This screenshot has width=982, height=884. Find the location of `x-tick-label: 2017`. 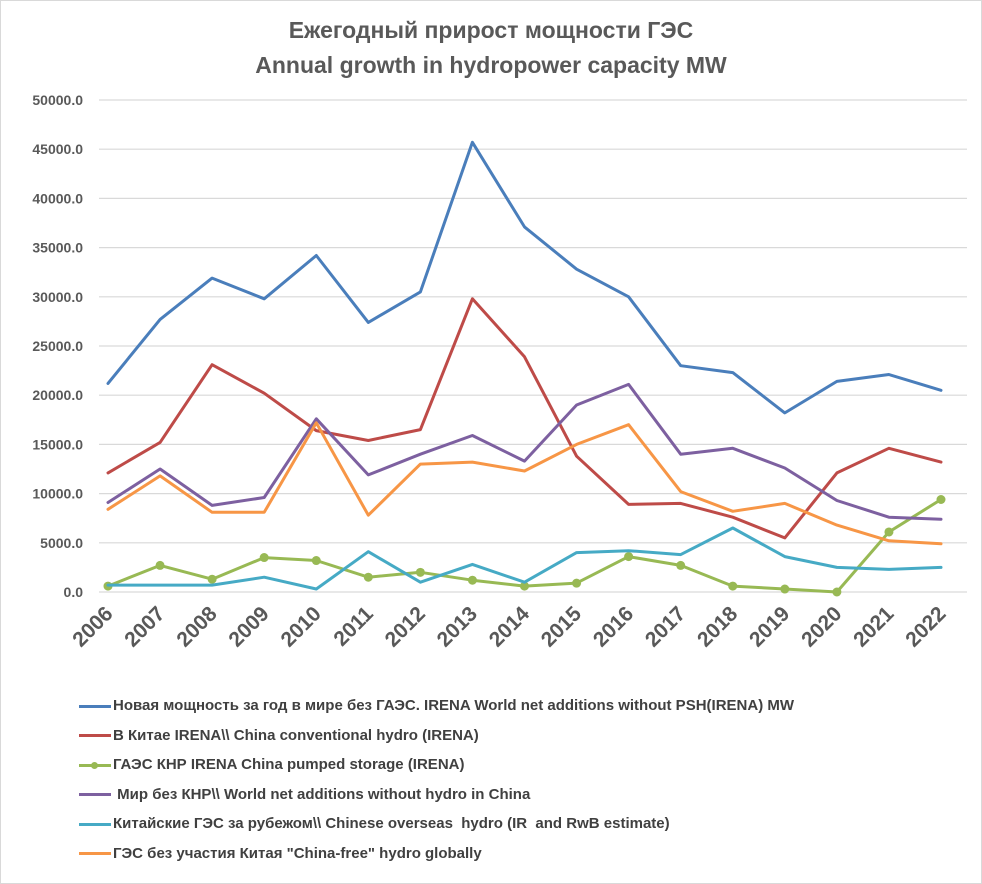

x-tick-label: 2017 is located at coordinates (665, 626).